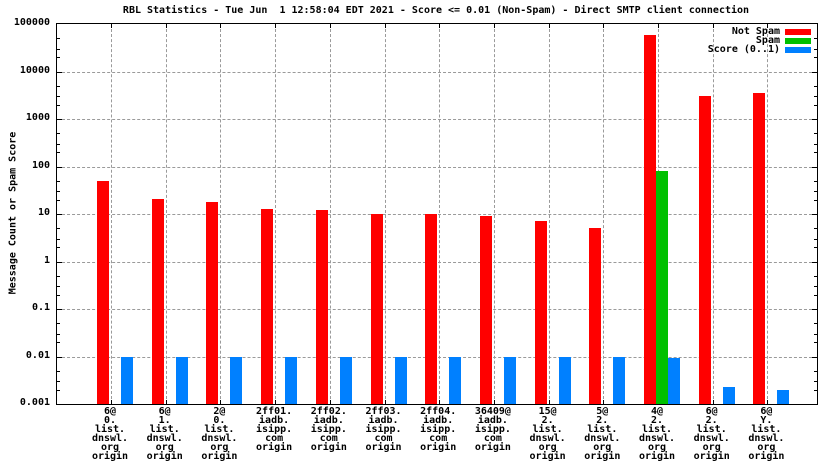 This screenshot has height=468, width=832. Describe the element at coordinates (164, 434) in the screenshot. I see `x-category-label: 6@ 1. list. dnswl. org origin` at that location.